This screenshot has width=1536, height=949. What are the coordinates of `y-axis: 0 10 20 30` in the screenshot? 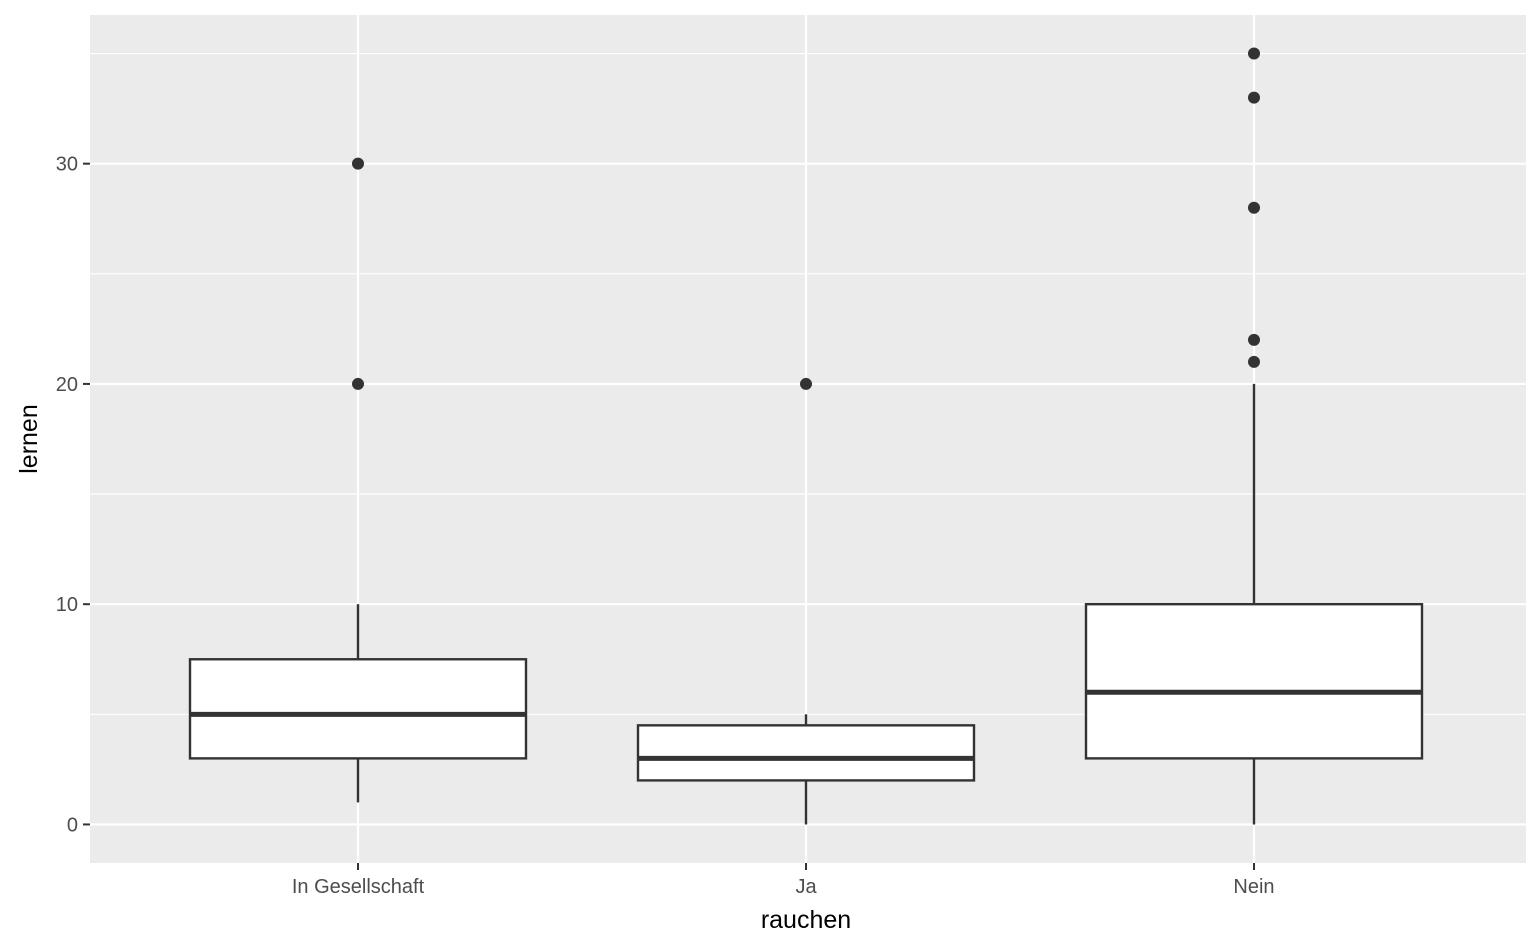 It's located at (73, 495).